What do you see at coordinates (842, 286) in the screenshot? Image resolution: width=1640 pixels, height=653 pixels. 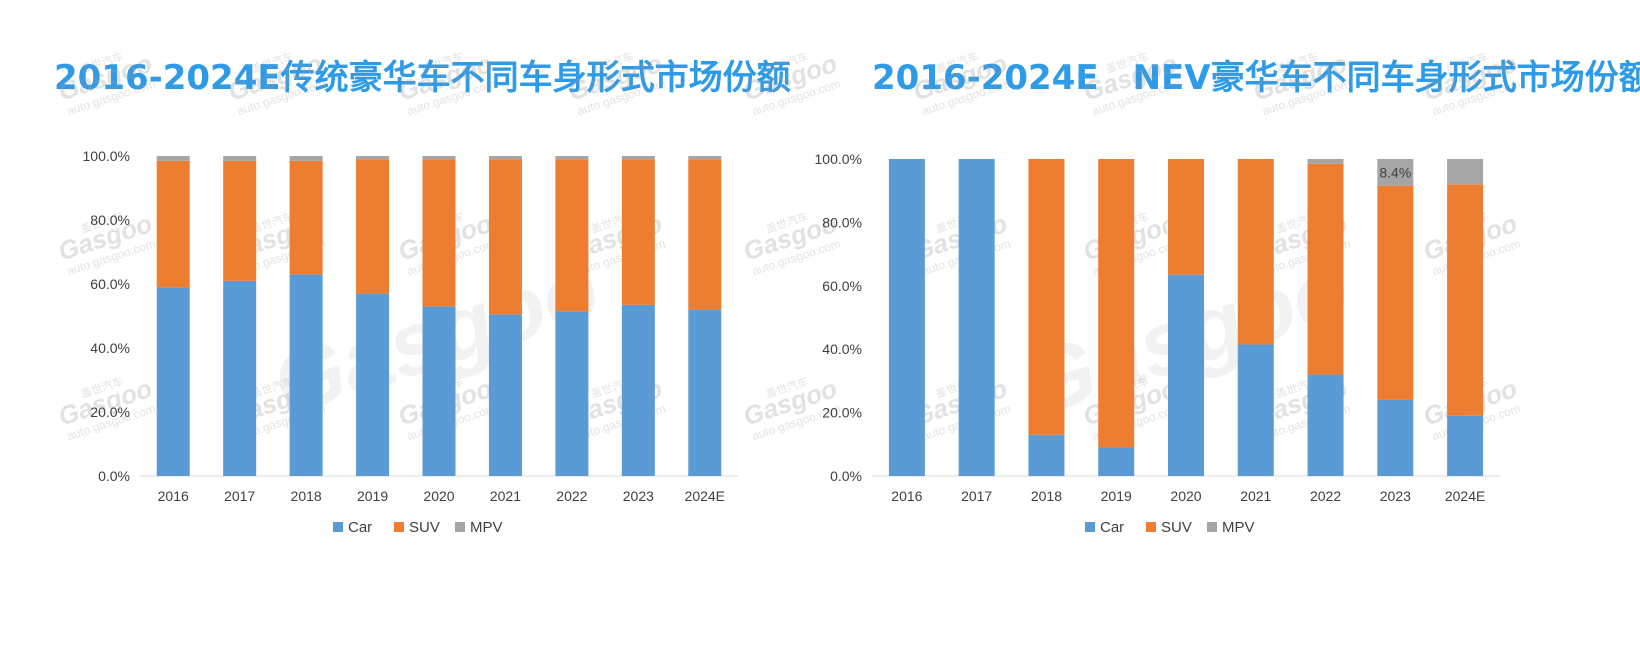 I see `right-y-tick-label: 60.0%` at bounding box center [842, 286].